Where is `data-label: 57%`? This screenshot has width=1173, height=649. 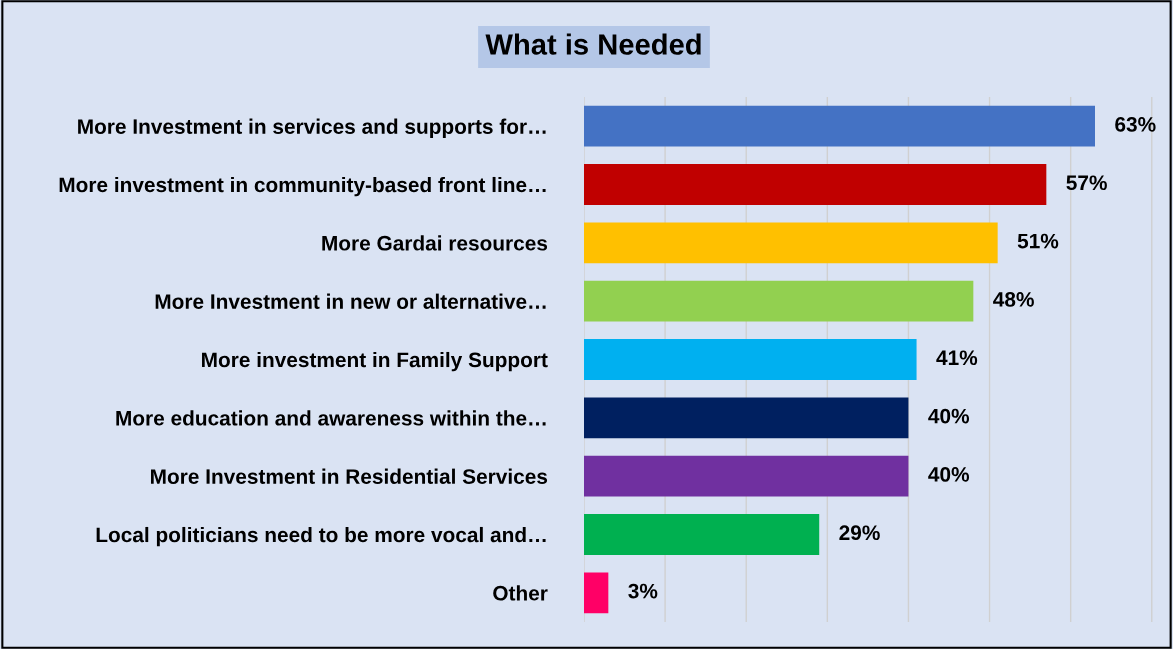
data-label: 57% is located at coordinates (1086, 183).